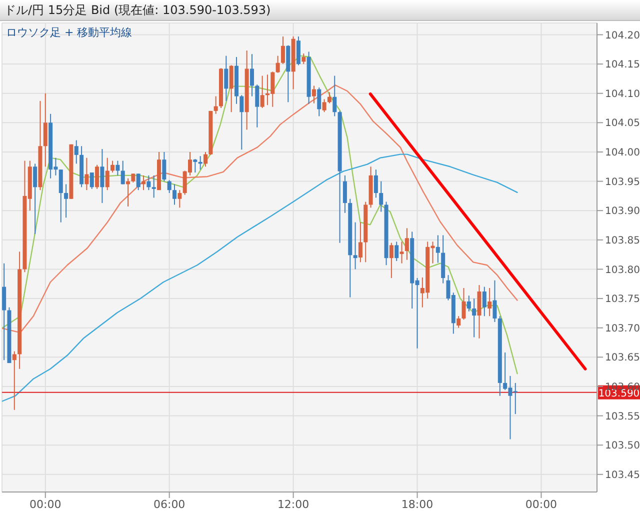 The width and height of the screenshot is (640, 511). What do you see at coordinates (622, 36) in the screenshot?
I see `y-tick-label: 104.20` at bounding box center [622, 36].